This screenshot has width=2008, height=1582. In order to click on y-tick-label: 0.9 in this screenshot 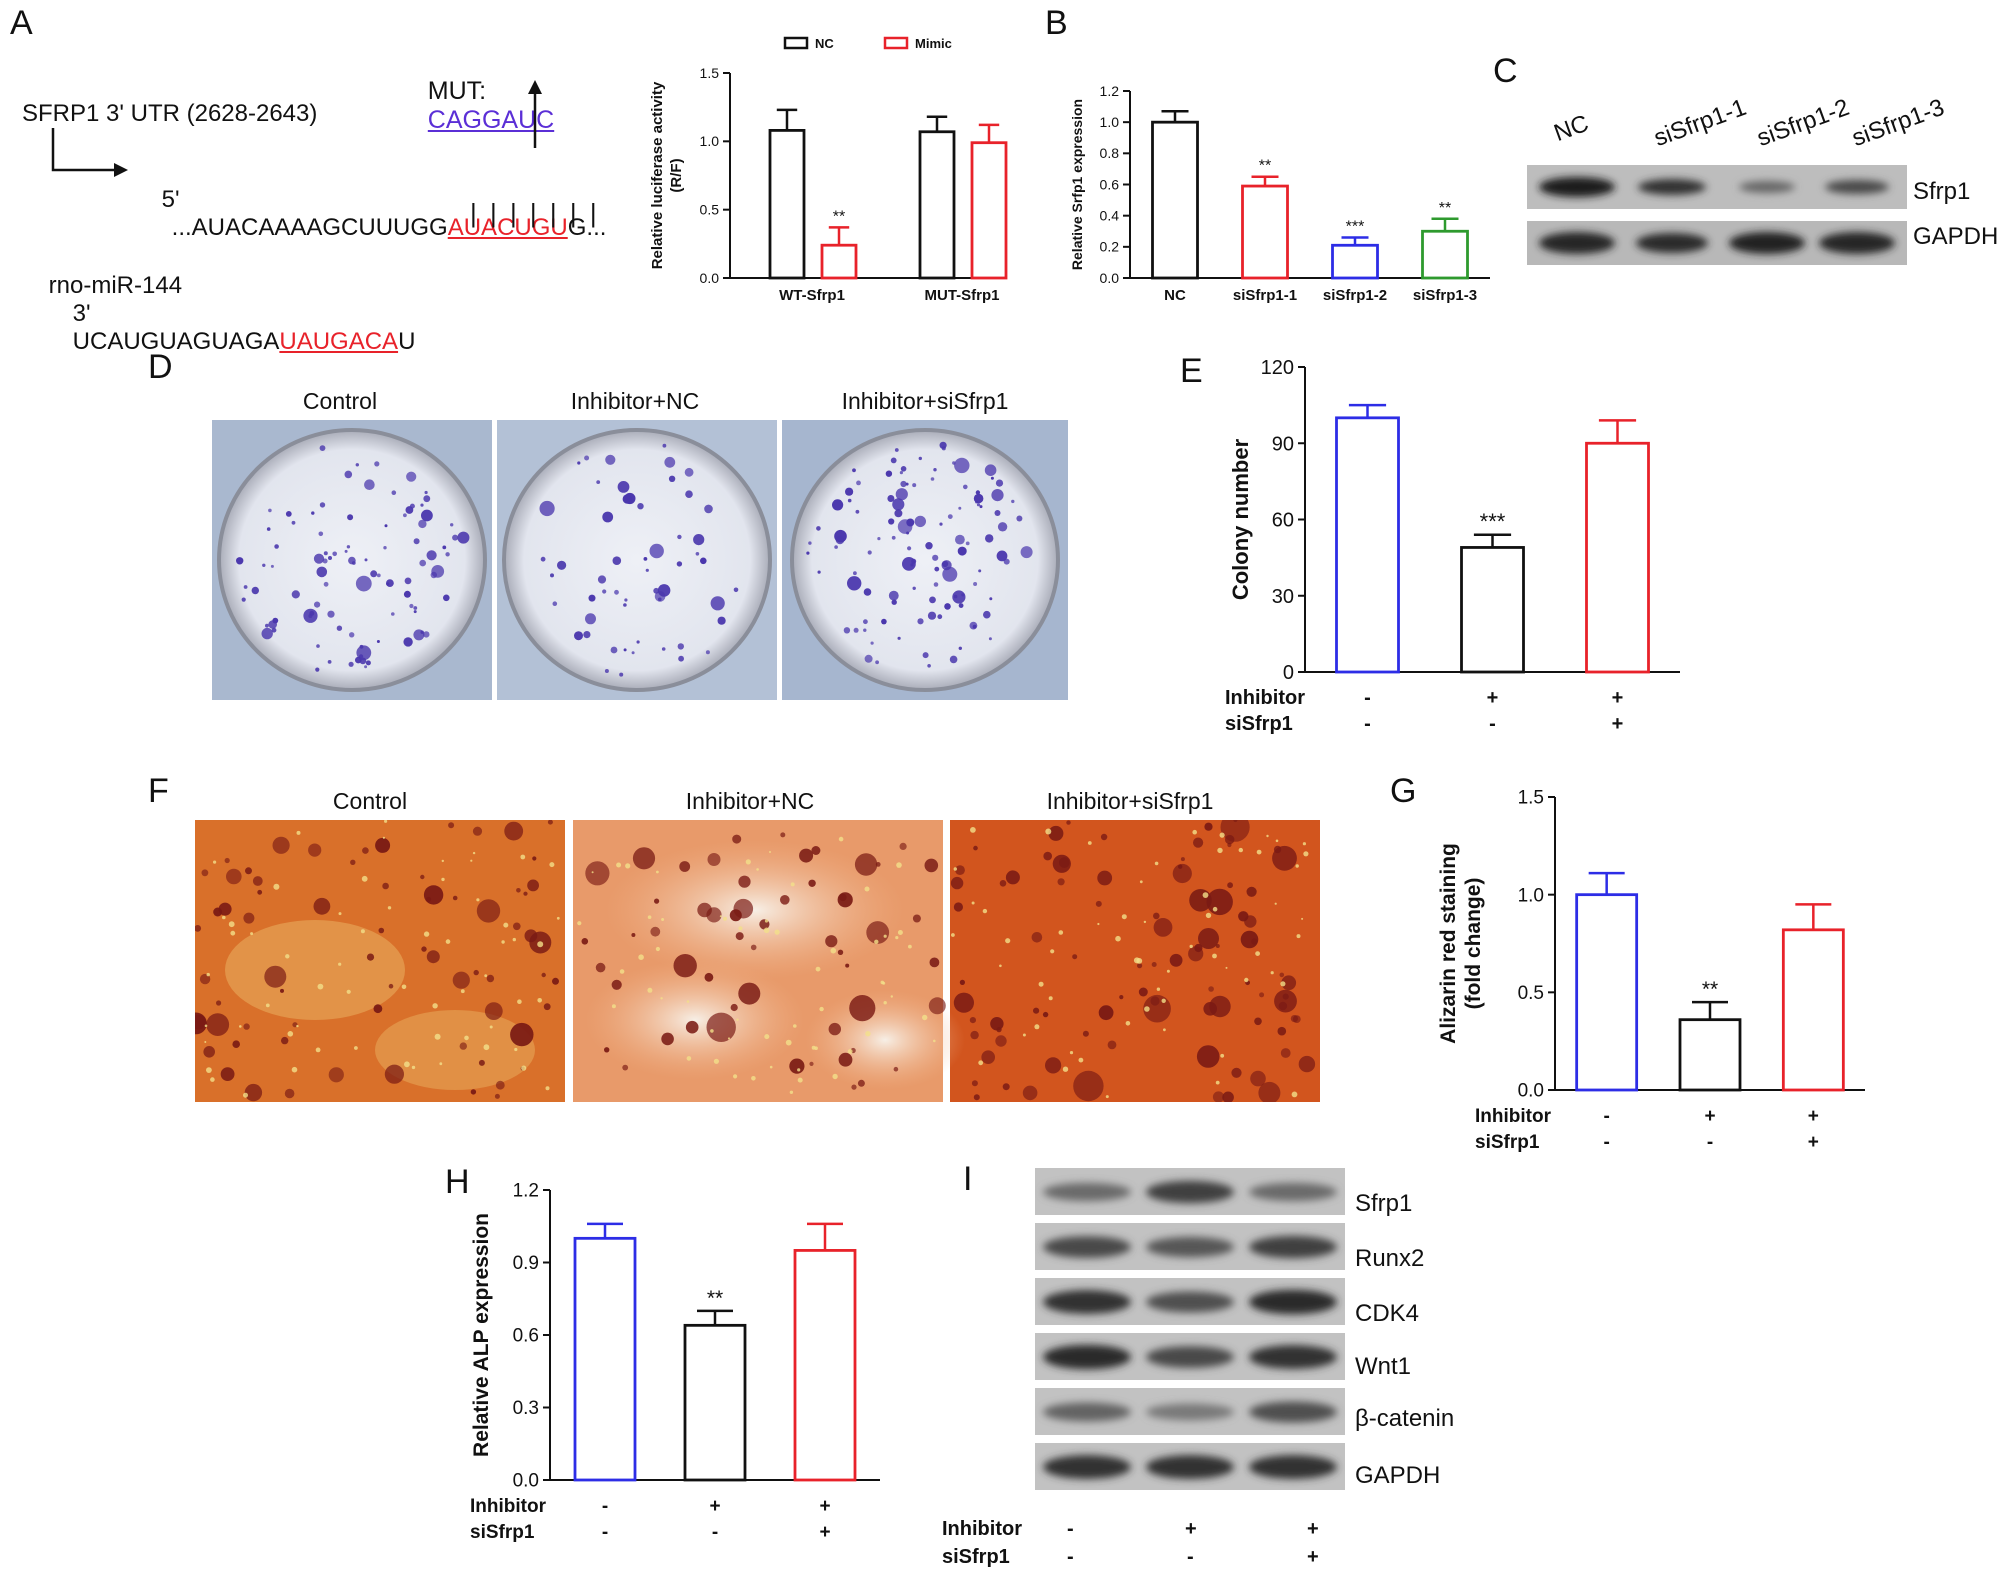, I will do `click(526, 1263)`.